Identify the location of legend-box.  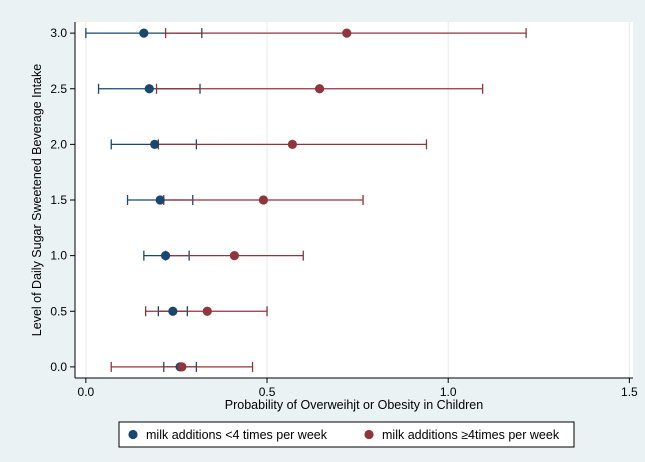
(346, 434).